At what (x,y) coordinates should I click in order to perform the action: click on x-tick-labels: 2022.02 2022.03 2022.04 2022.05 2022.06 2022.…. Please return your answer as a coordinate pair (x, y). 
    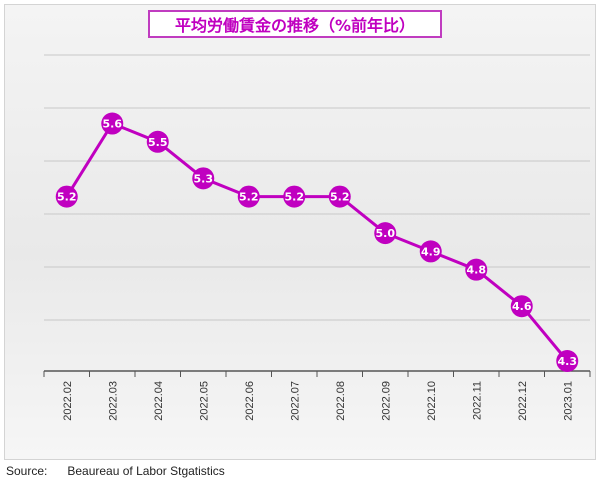
    Looking at the image, I should click on (318, 401).